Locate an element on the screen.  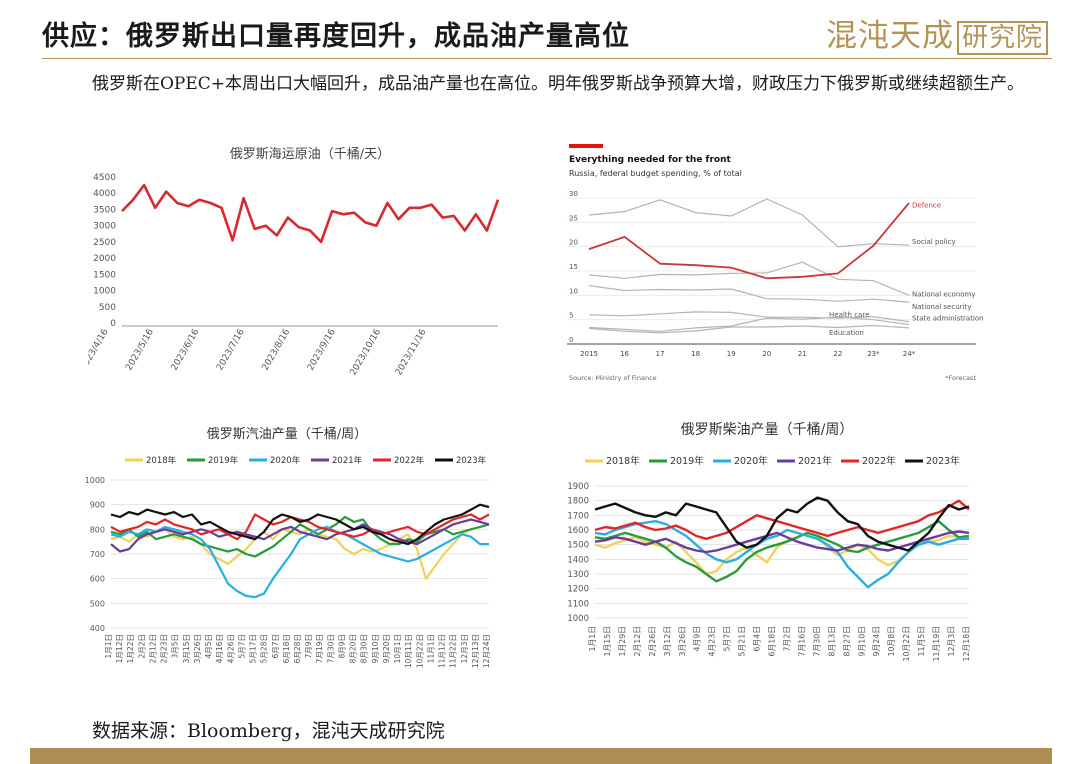
budget-y-tick-label: 10 is located at coordinates (573, 291).